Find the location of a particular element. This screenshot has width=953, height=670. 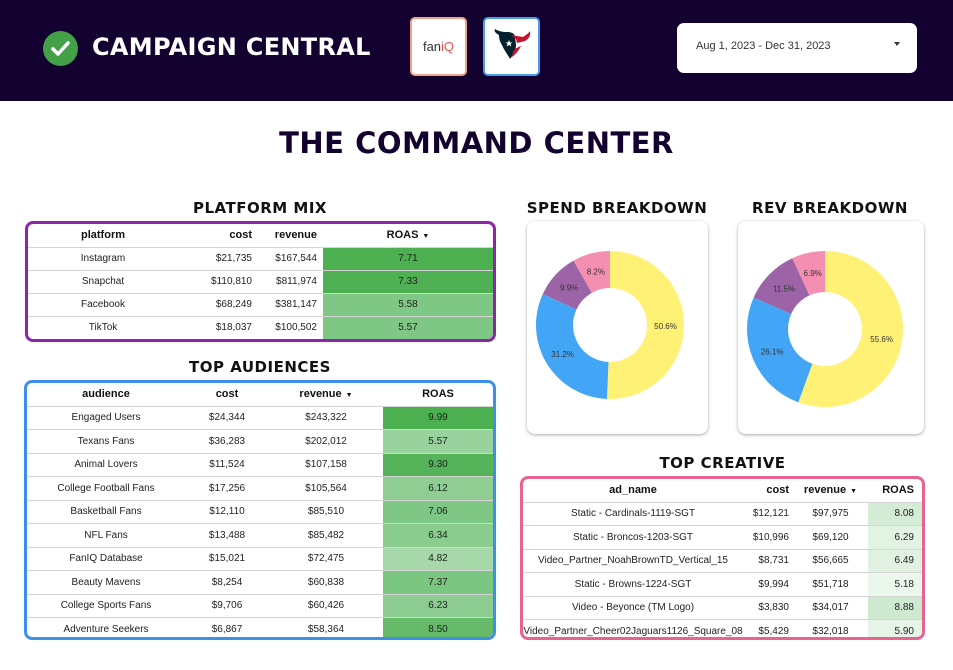

table-row: Beauty Mavens $8,254 $60,838 7.37 is located at coordinates (260, 582).